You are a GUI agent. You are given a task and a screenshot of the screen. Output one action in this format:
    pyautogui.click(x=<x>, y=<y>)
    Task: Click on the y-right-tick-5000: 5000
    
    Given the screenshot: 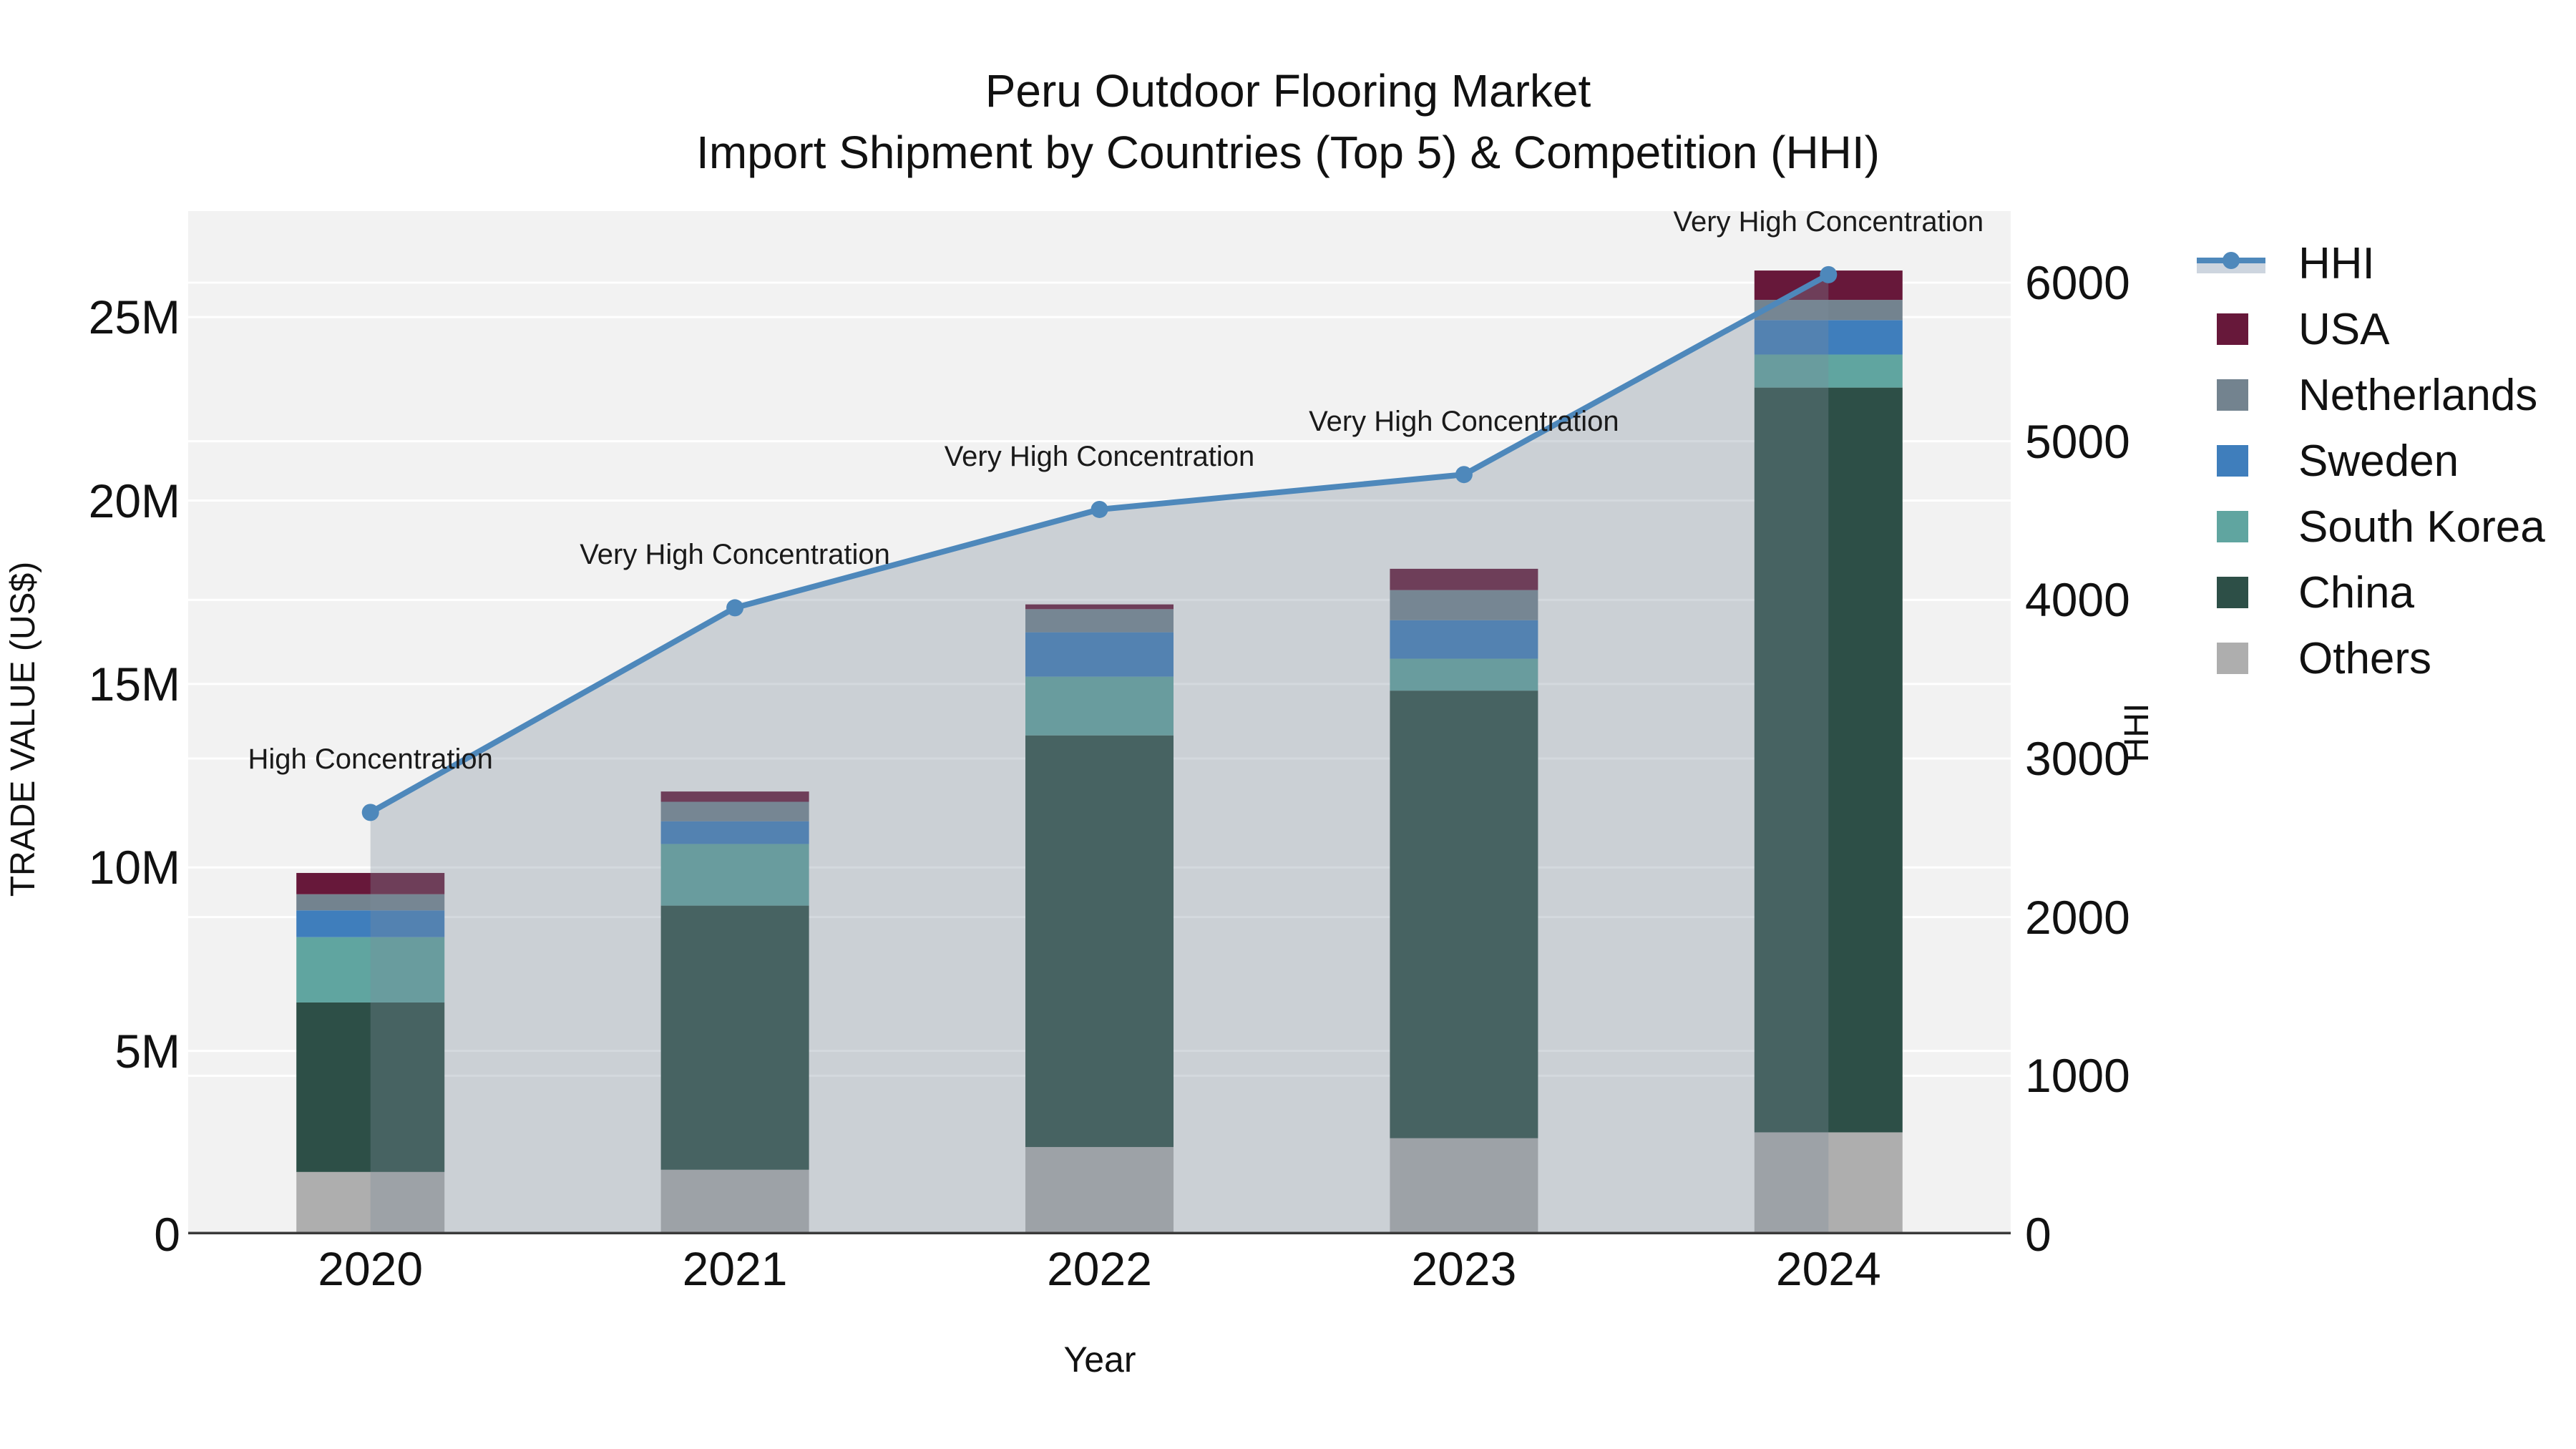 What is the action you would take?
    pyautogui.click(x=2077, y=441)
    